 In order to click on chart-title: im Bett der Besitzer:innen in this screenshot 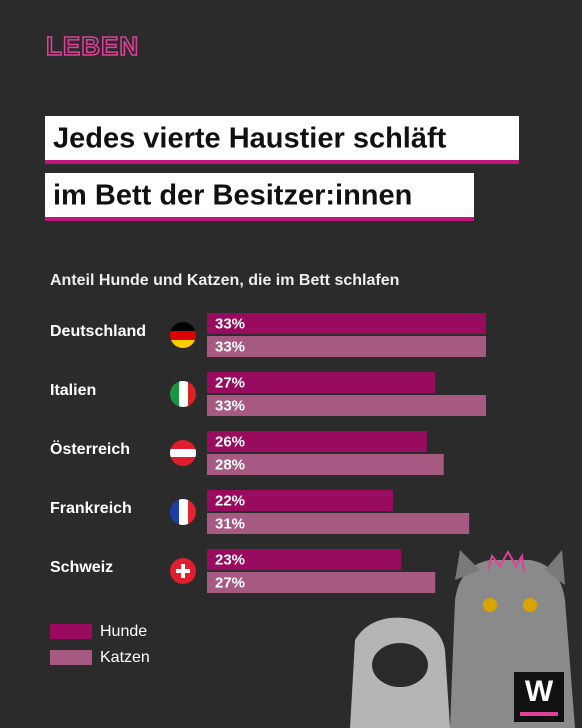, I will do `click(232, 196)`.